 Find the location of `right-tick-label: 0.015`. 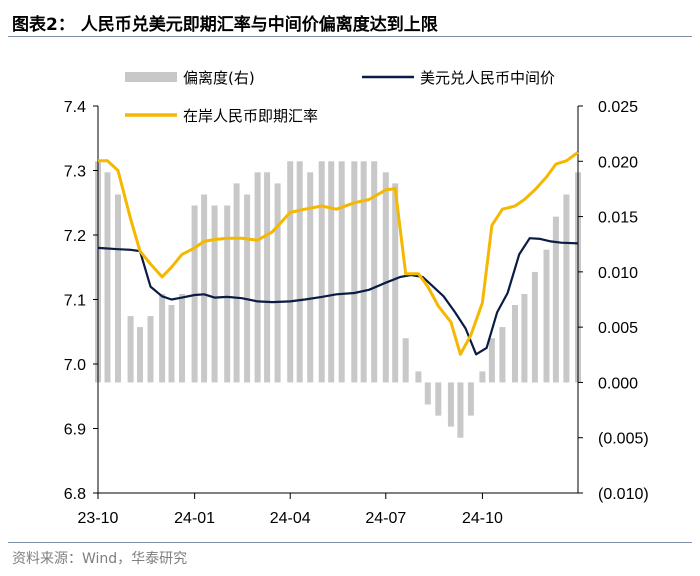

right-tick-label: 0.015 is located at coordinates (618, 218).